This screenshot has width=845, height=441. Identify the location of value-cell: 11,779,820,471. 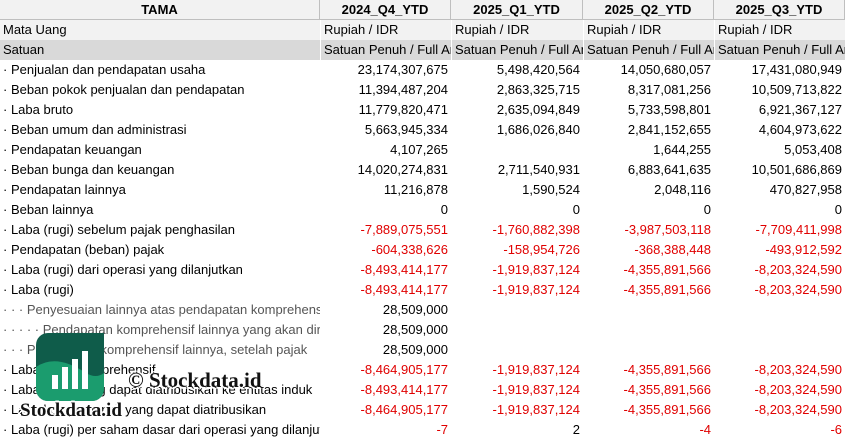
(403, 109).